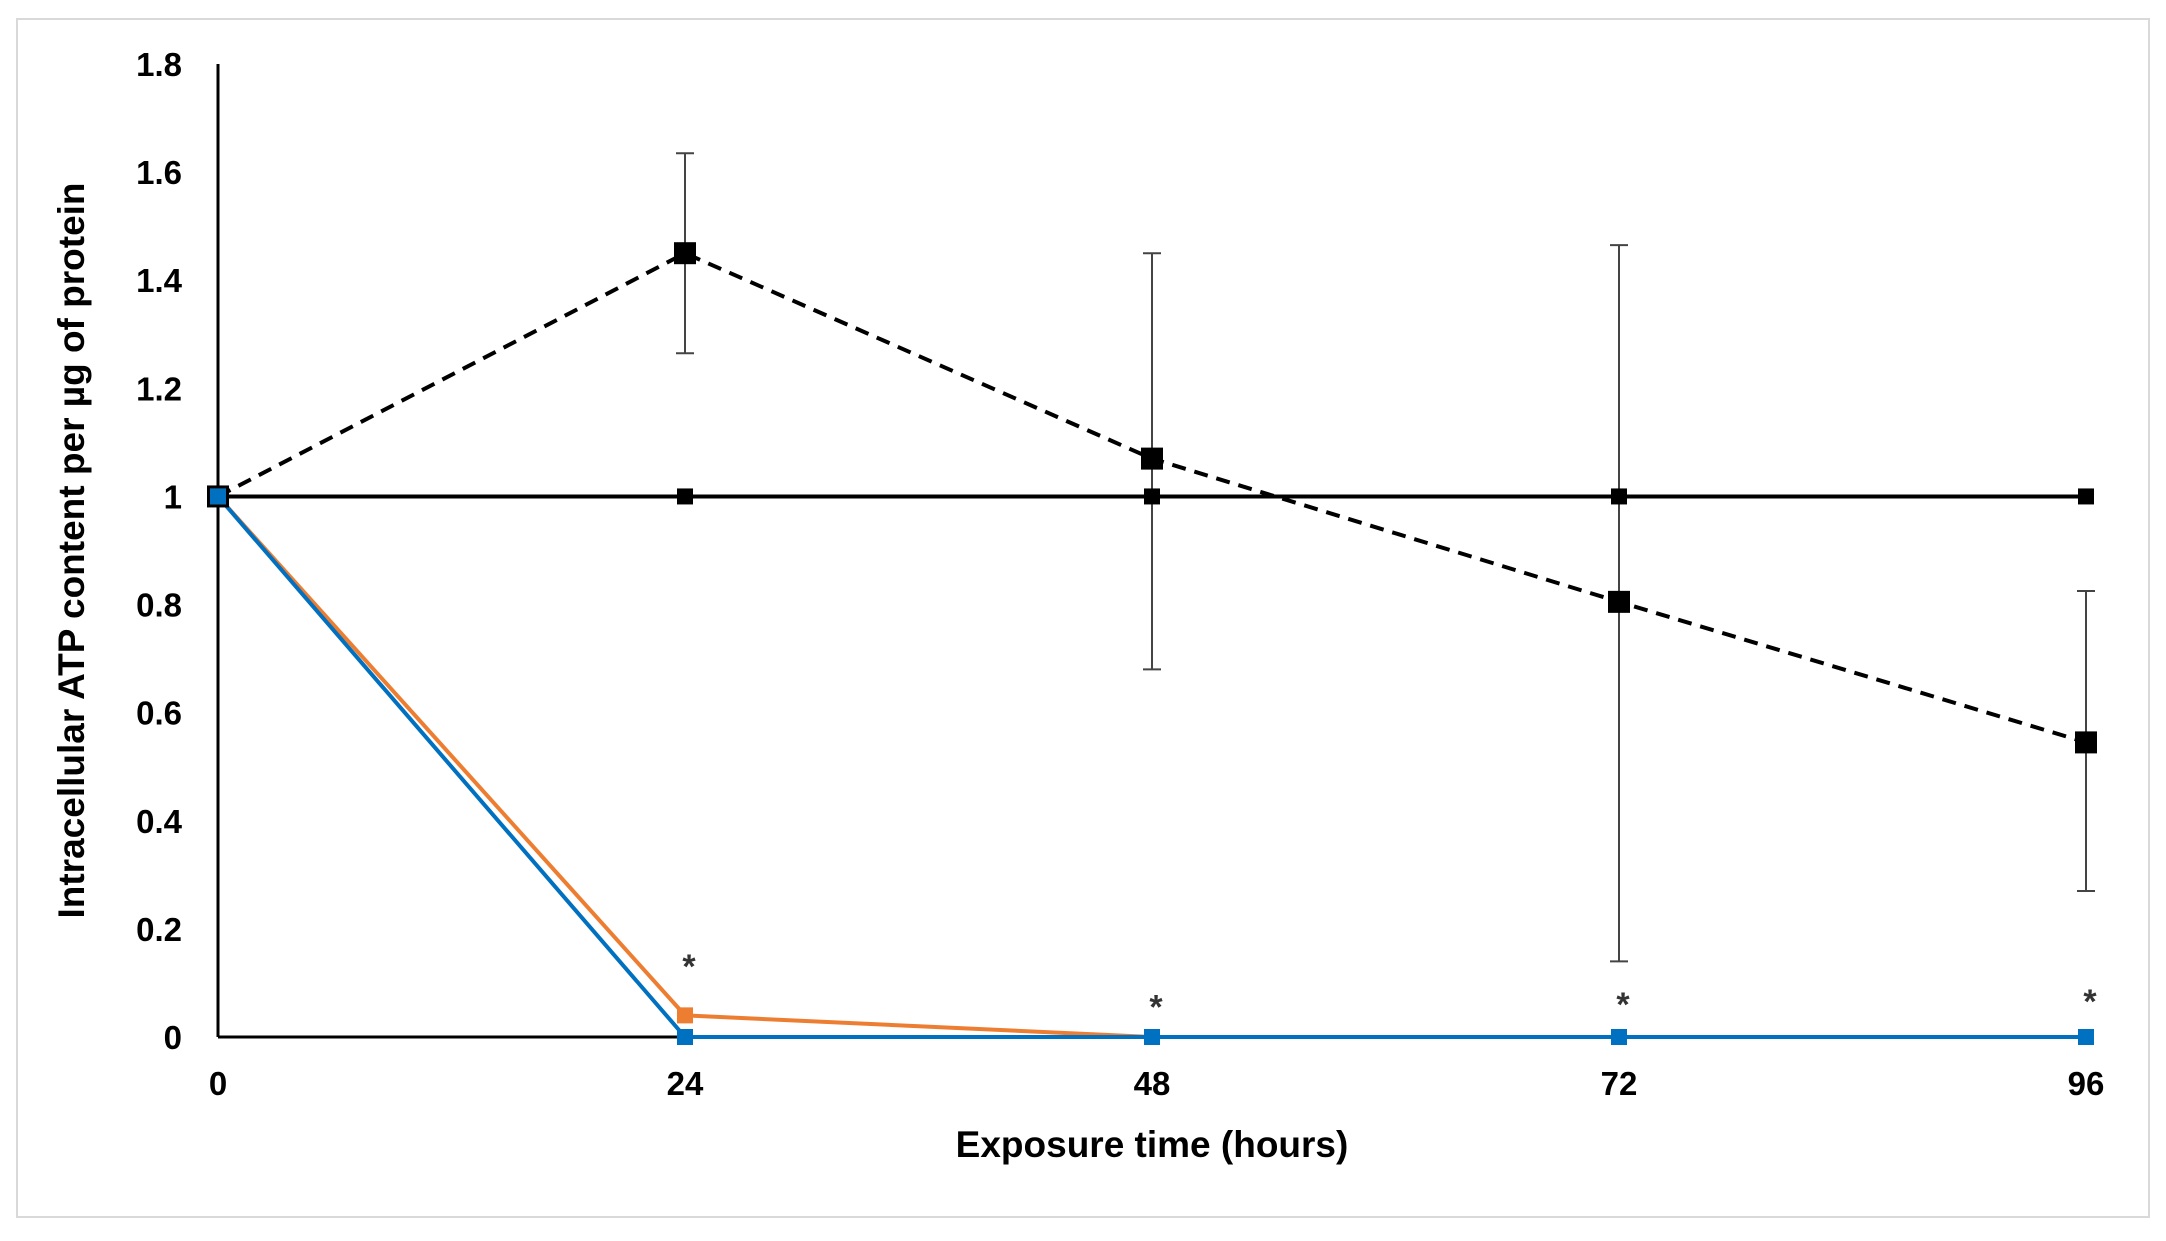 Image resolution: width=2166 pixels, height=1241 pixels. What do you see at coordinates (159, 388) in the screenshot?
I see `y-tick-label: 1.2` at bounding box center [159, 388].